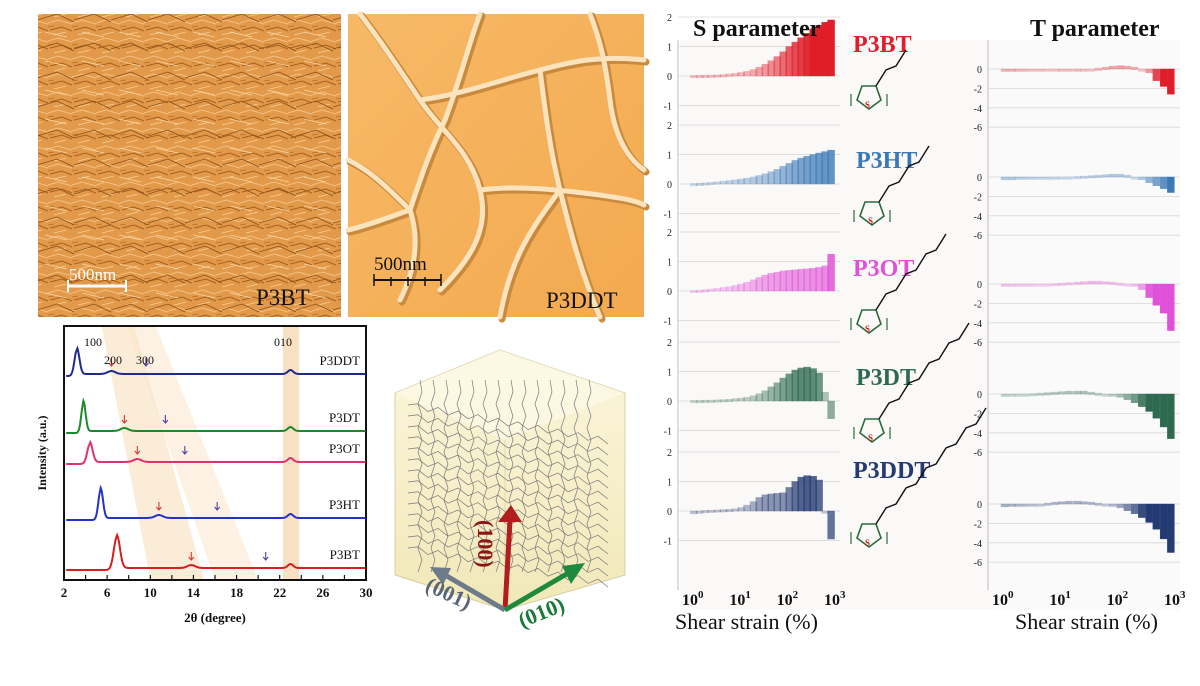  I want to click on xrd-trace-p3ht, so click(216, 502).